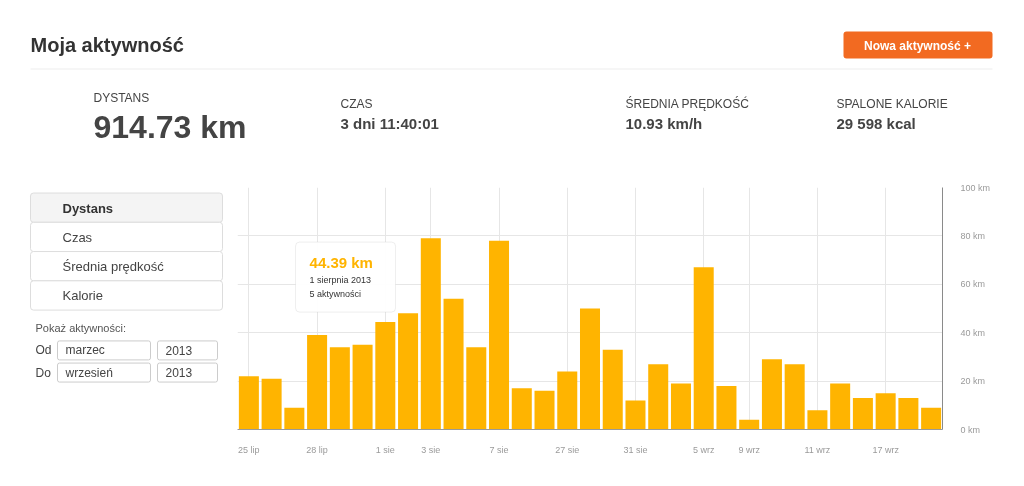 Image resolution: width=1024 pixels, height=486 pixels. What do you see at coordinates (107, 44) in the screenshot?
I see `chart-title: Moja aktywność` at bounding box center [107, 44].